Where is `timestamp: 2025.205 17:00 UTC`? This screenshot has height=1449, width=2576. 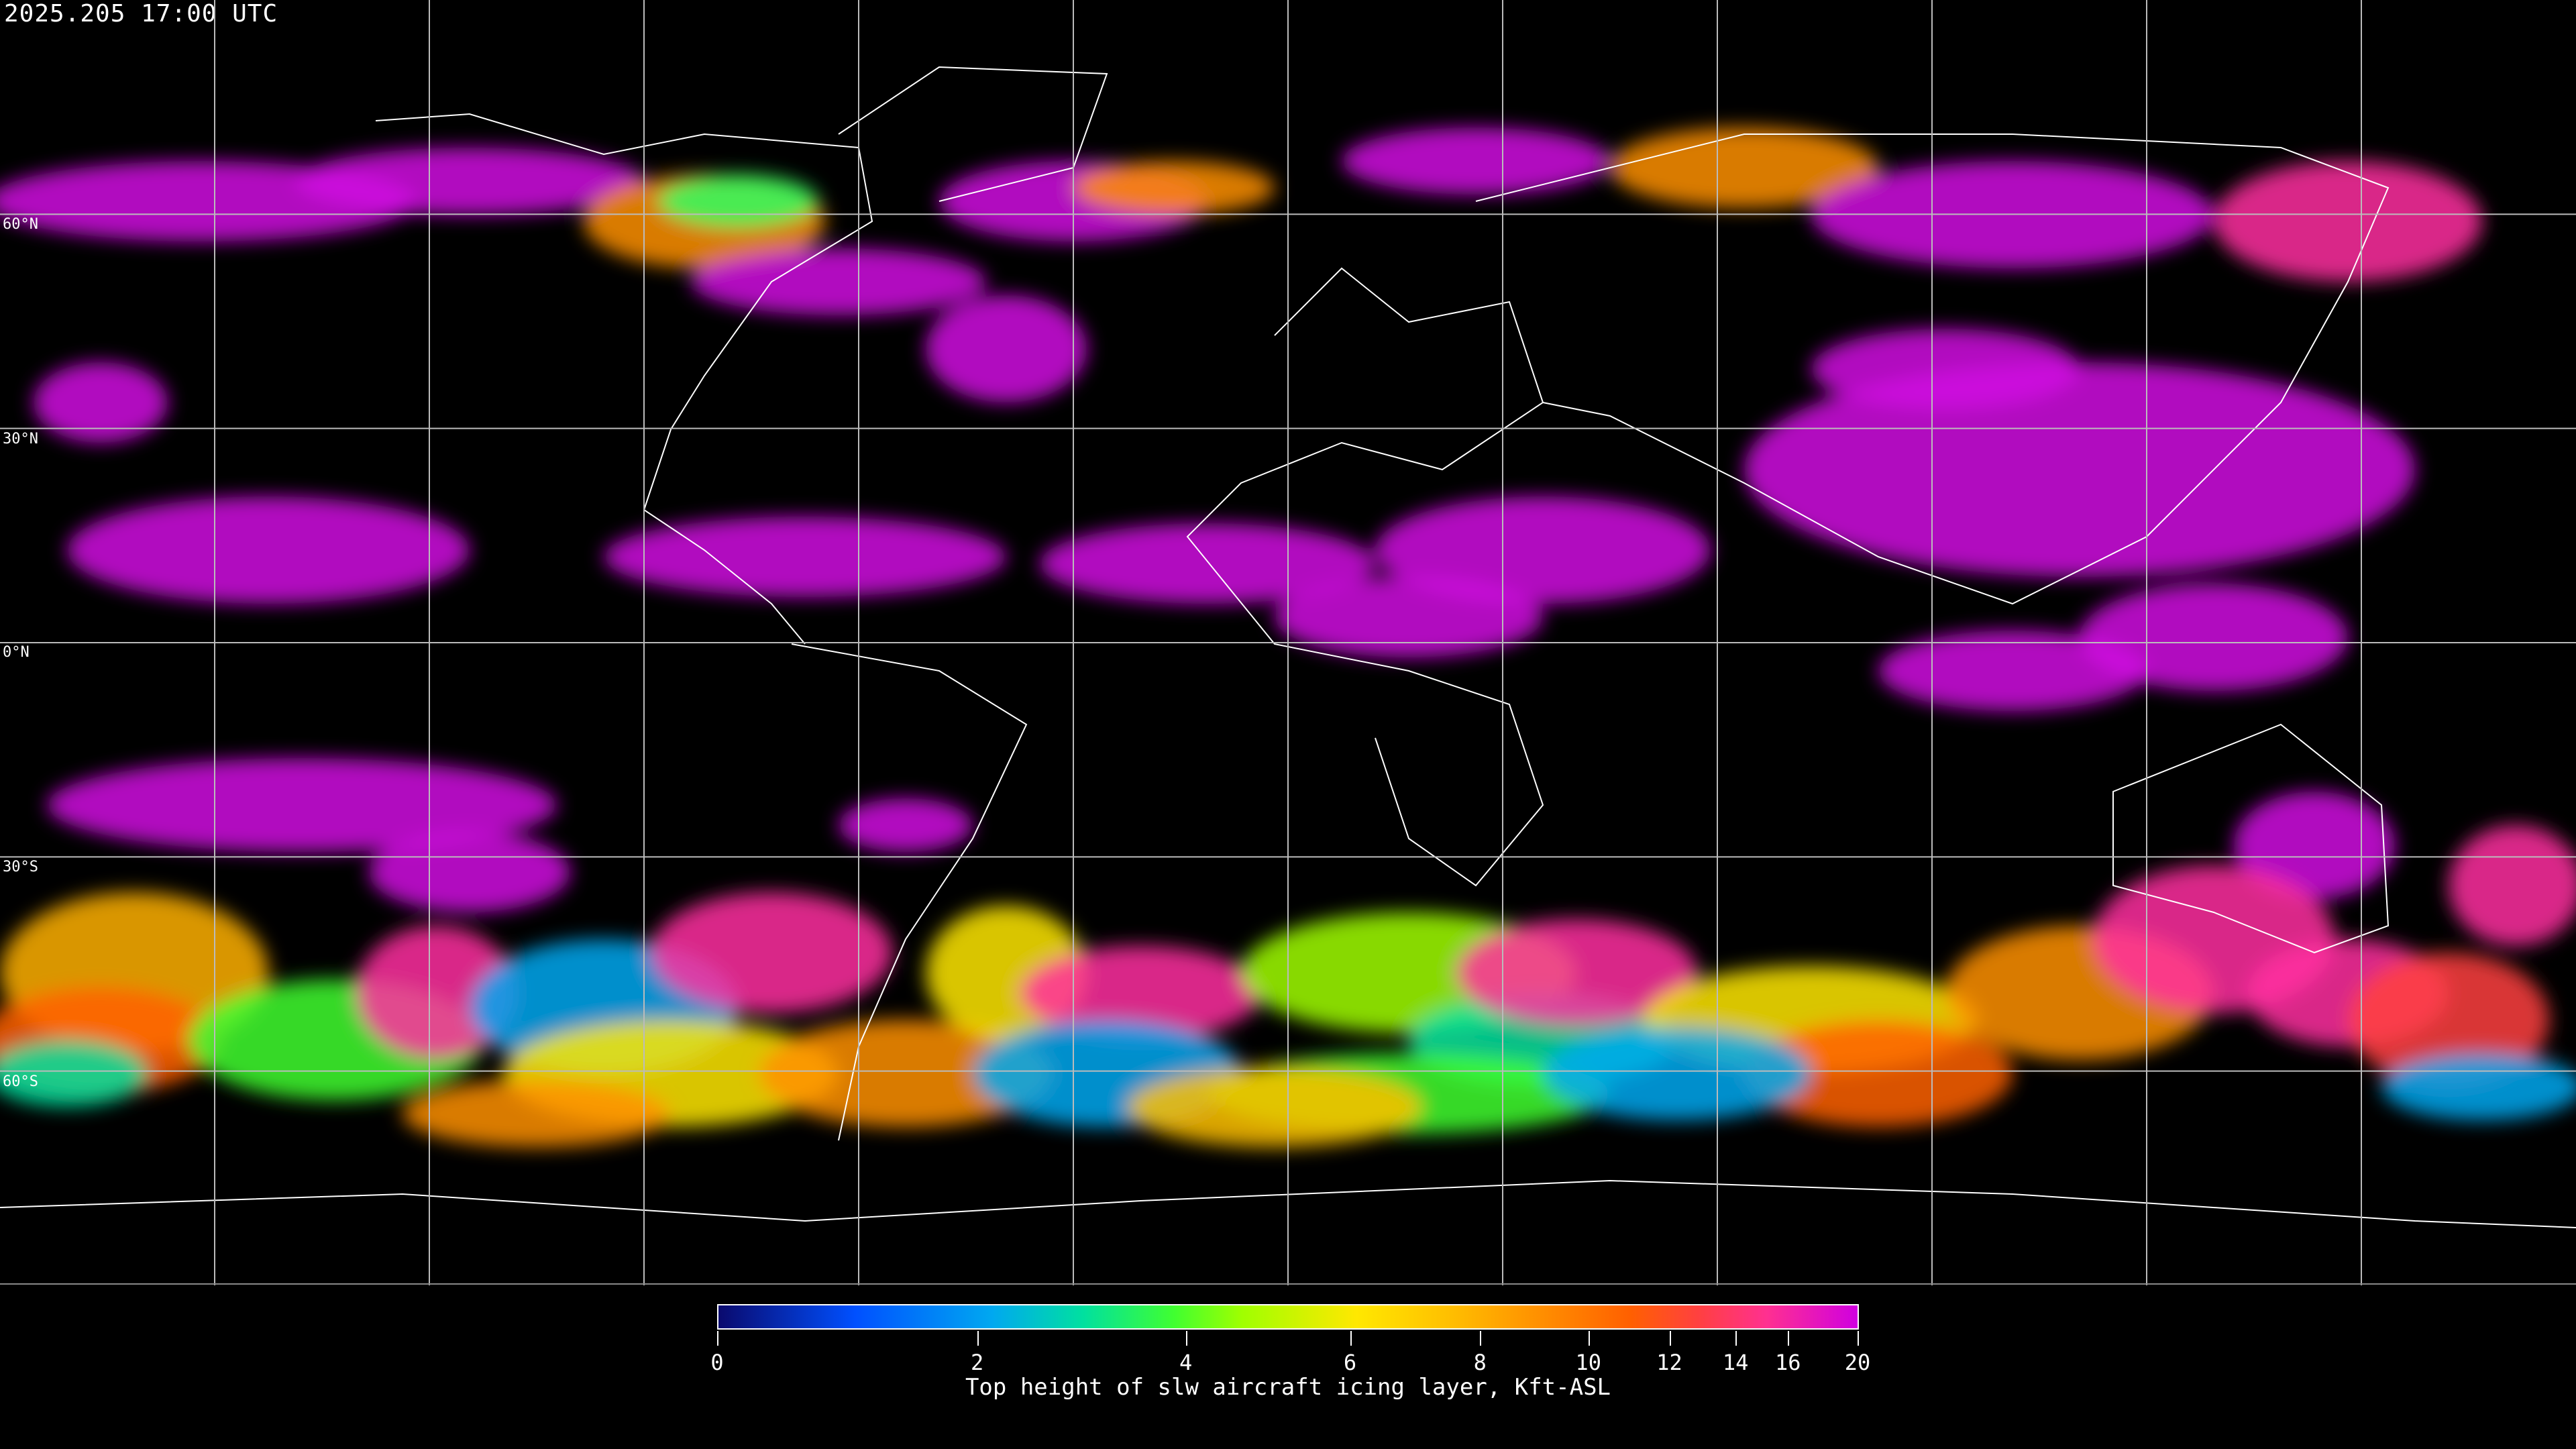 timestamp: 2025.205 17:00 UTC is located at coordinates (141, 14).